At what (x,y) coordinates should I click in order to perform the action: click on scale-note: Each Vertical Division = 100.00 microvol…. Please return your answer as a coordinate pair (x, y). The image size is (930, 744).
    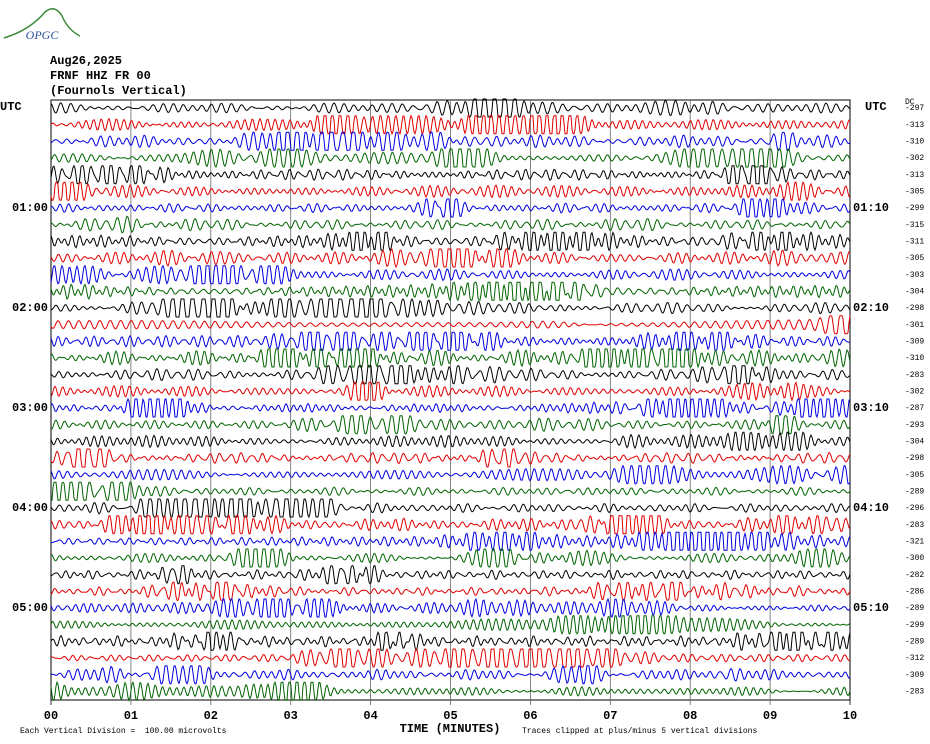
    Looking at the image, I should click on (123, 731).